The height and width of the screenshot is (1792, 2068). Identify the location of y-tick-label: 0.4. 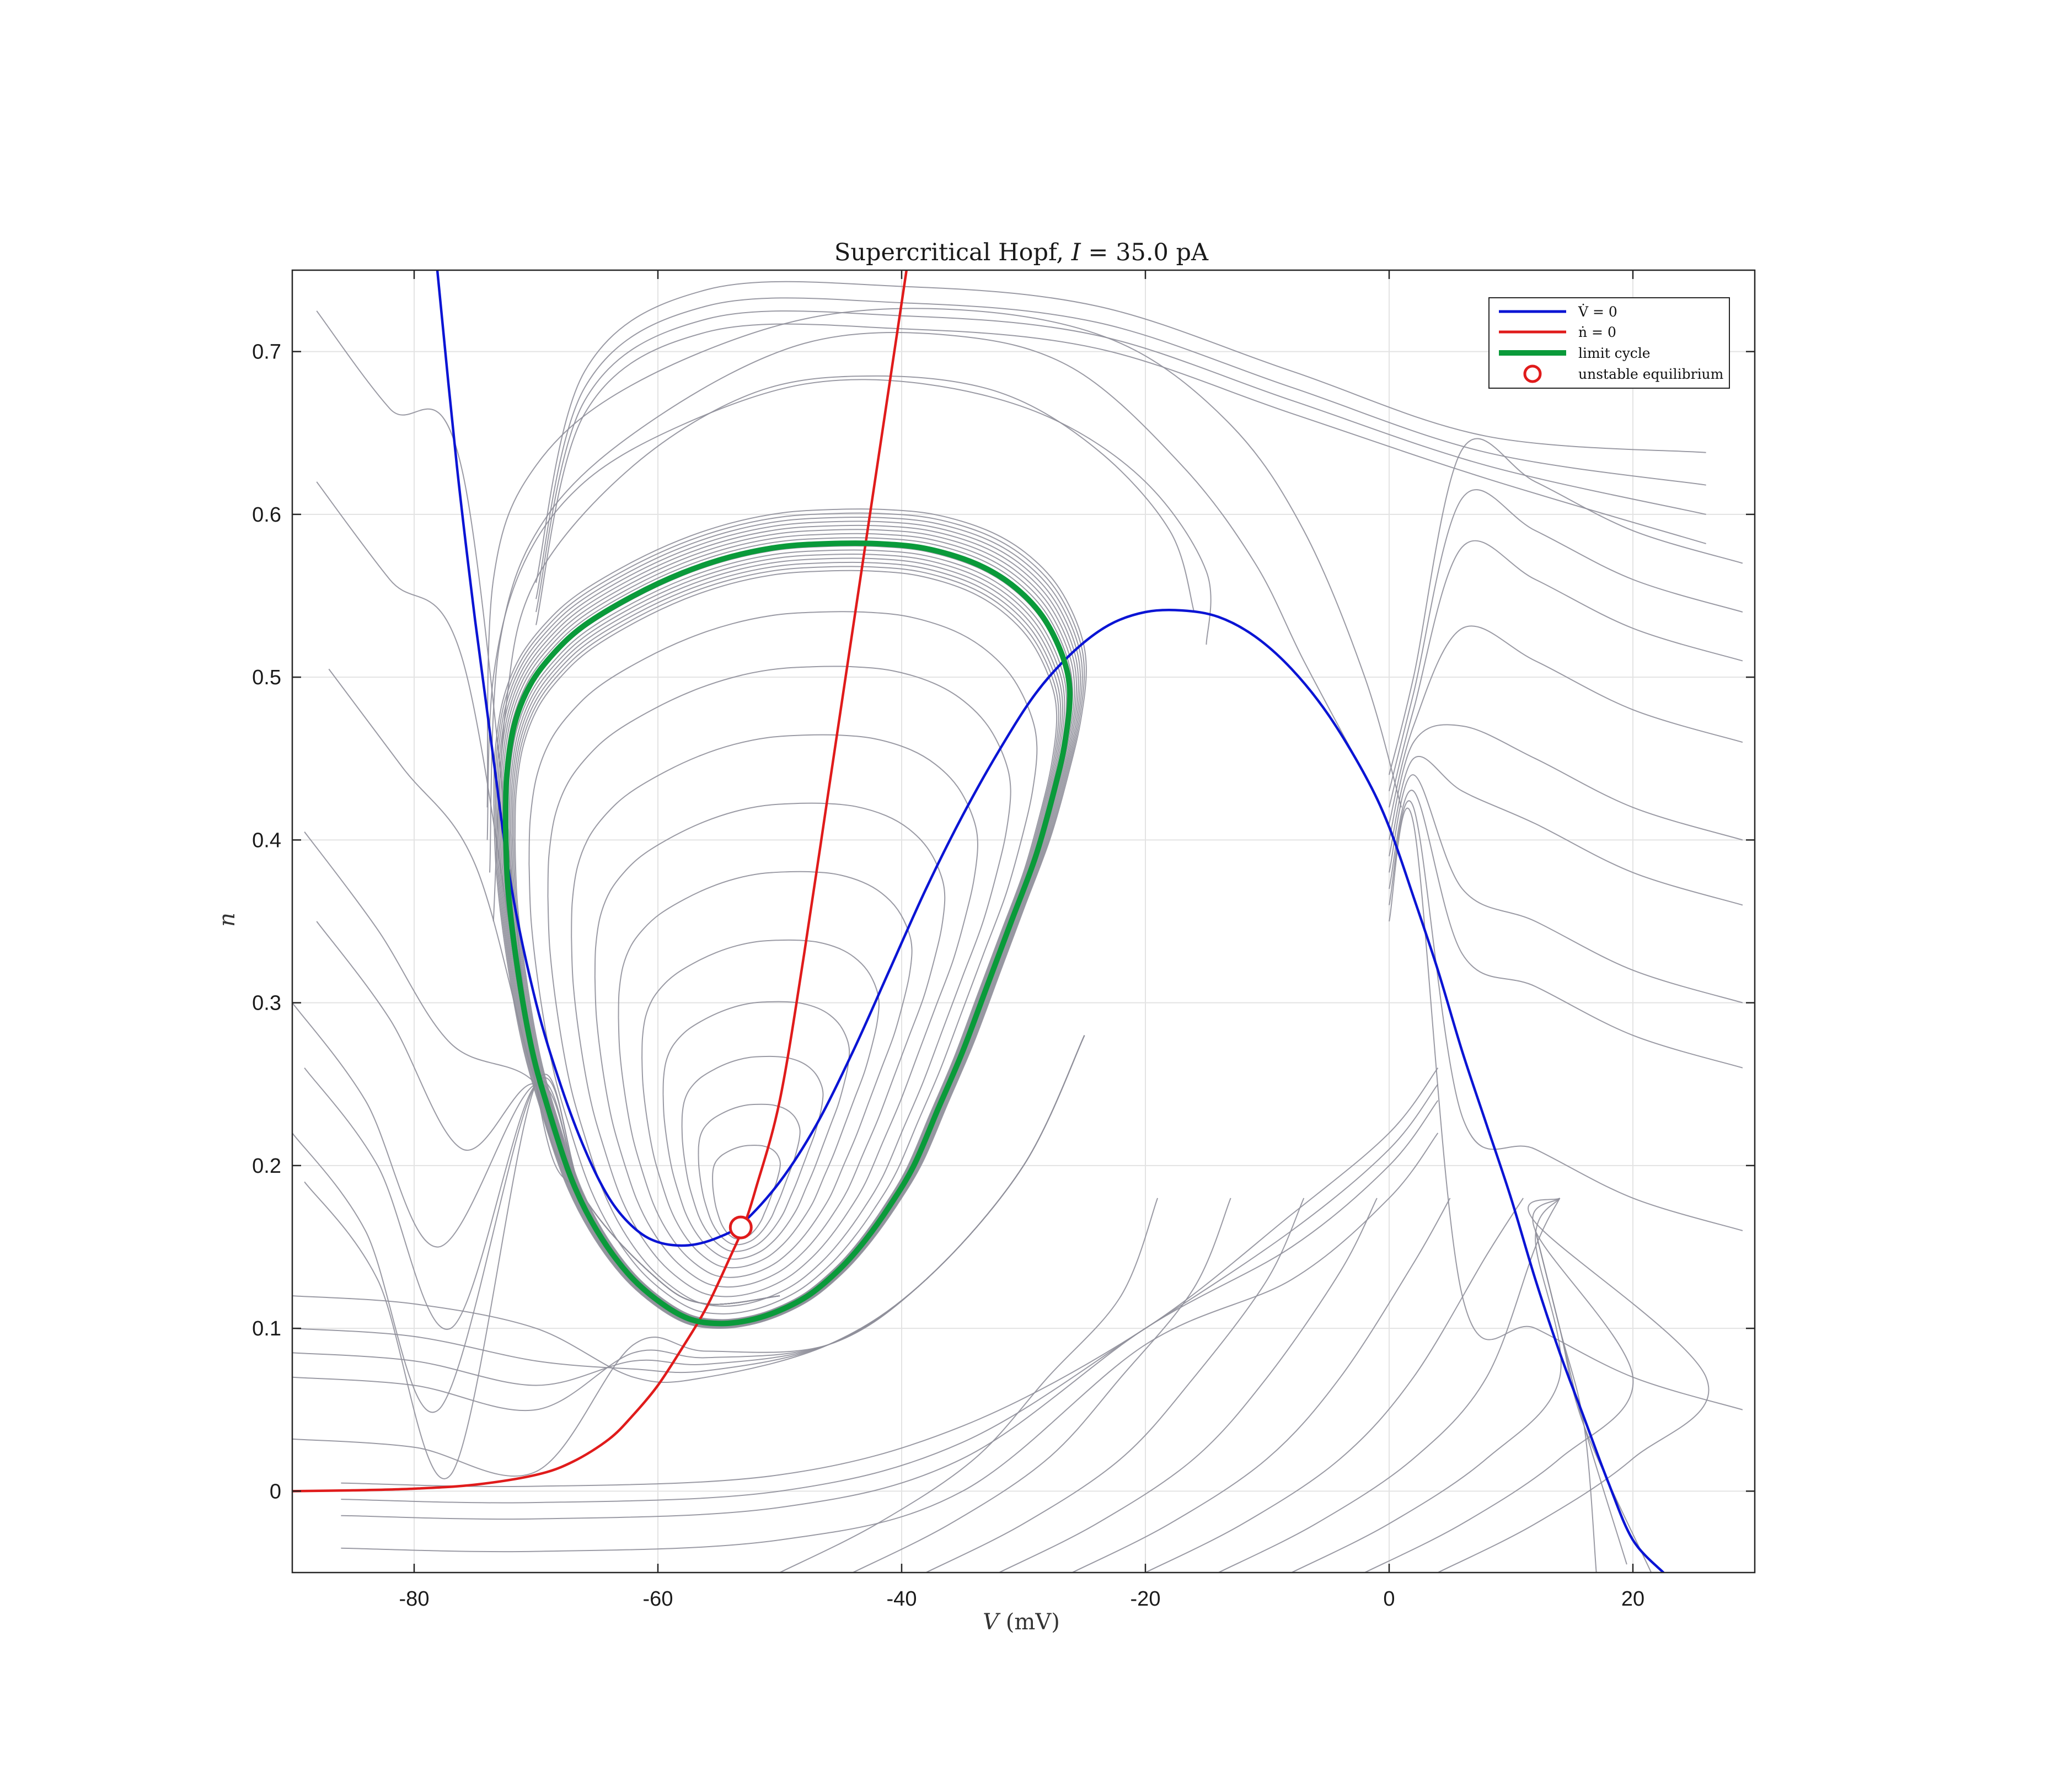
(266, 840).